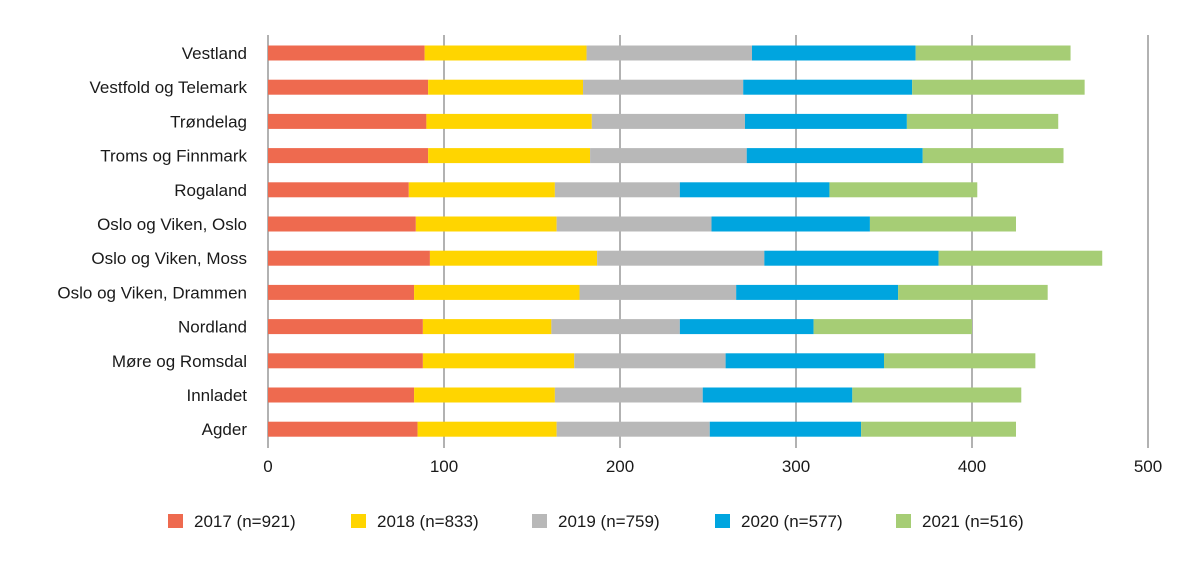 This screenshot has height=568, width=1198. I want to click on category-label: Møre og Romsdal, so click(179, 361).